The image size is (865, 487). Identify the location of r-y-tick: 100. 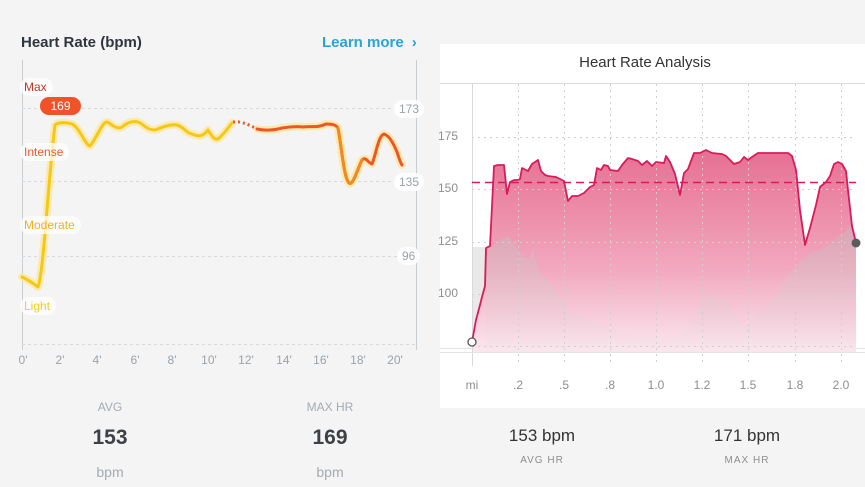
(448, 293).